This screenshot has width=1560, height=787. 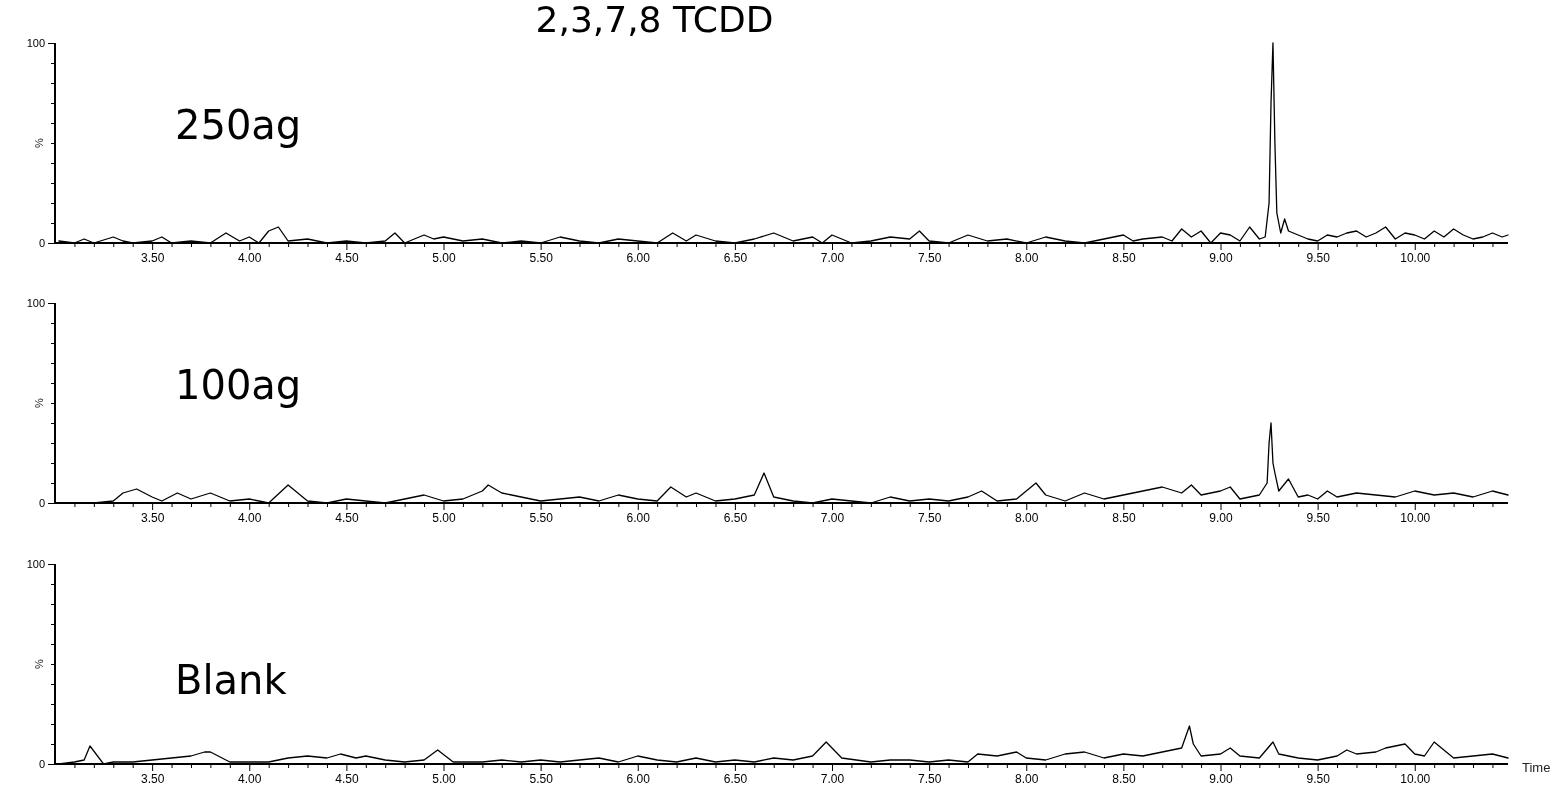 I want to click on series-label: Blank, so click(x=231, y=680).